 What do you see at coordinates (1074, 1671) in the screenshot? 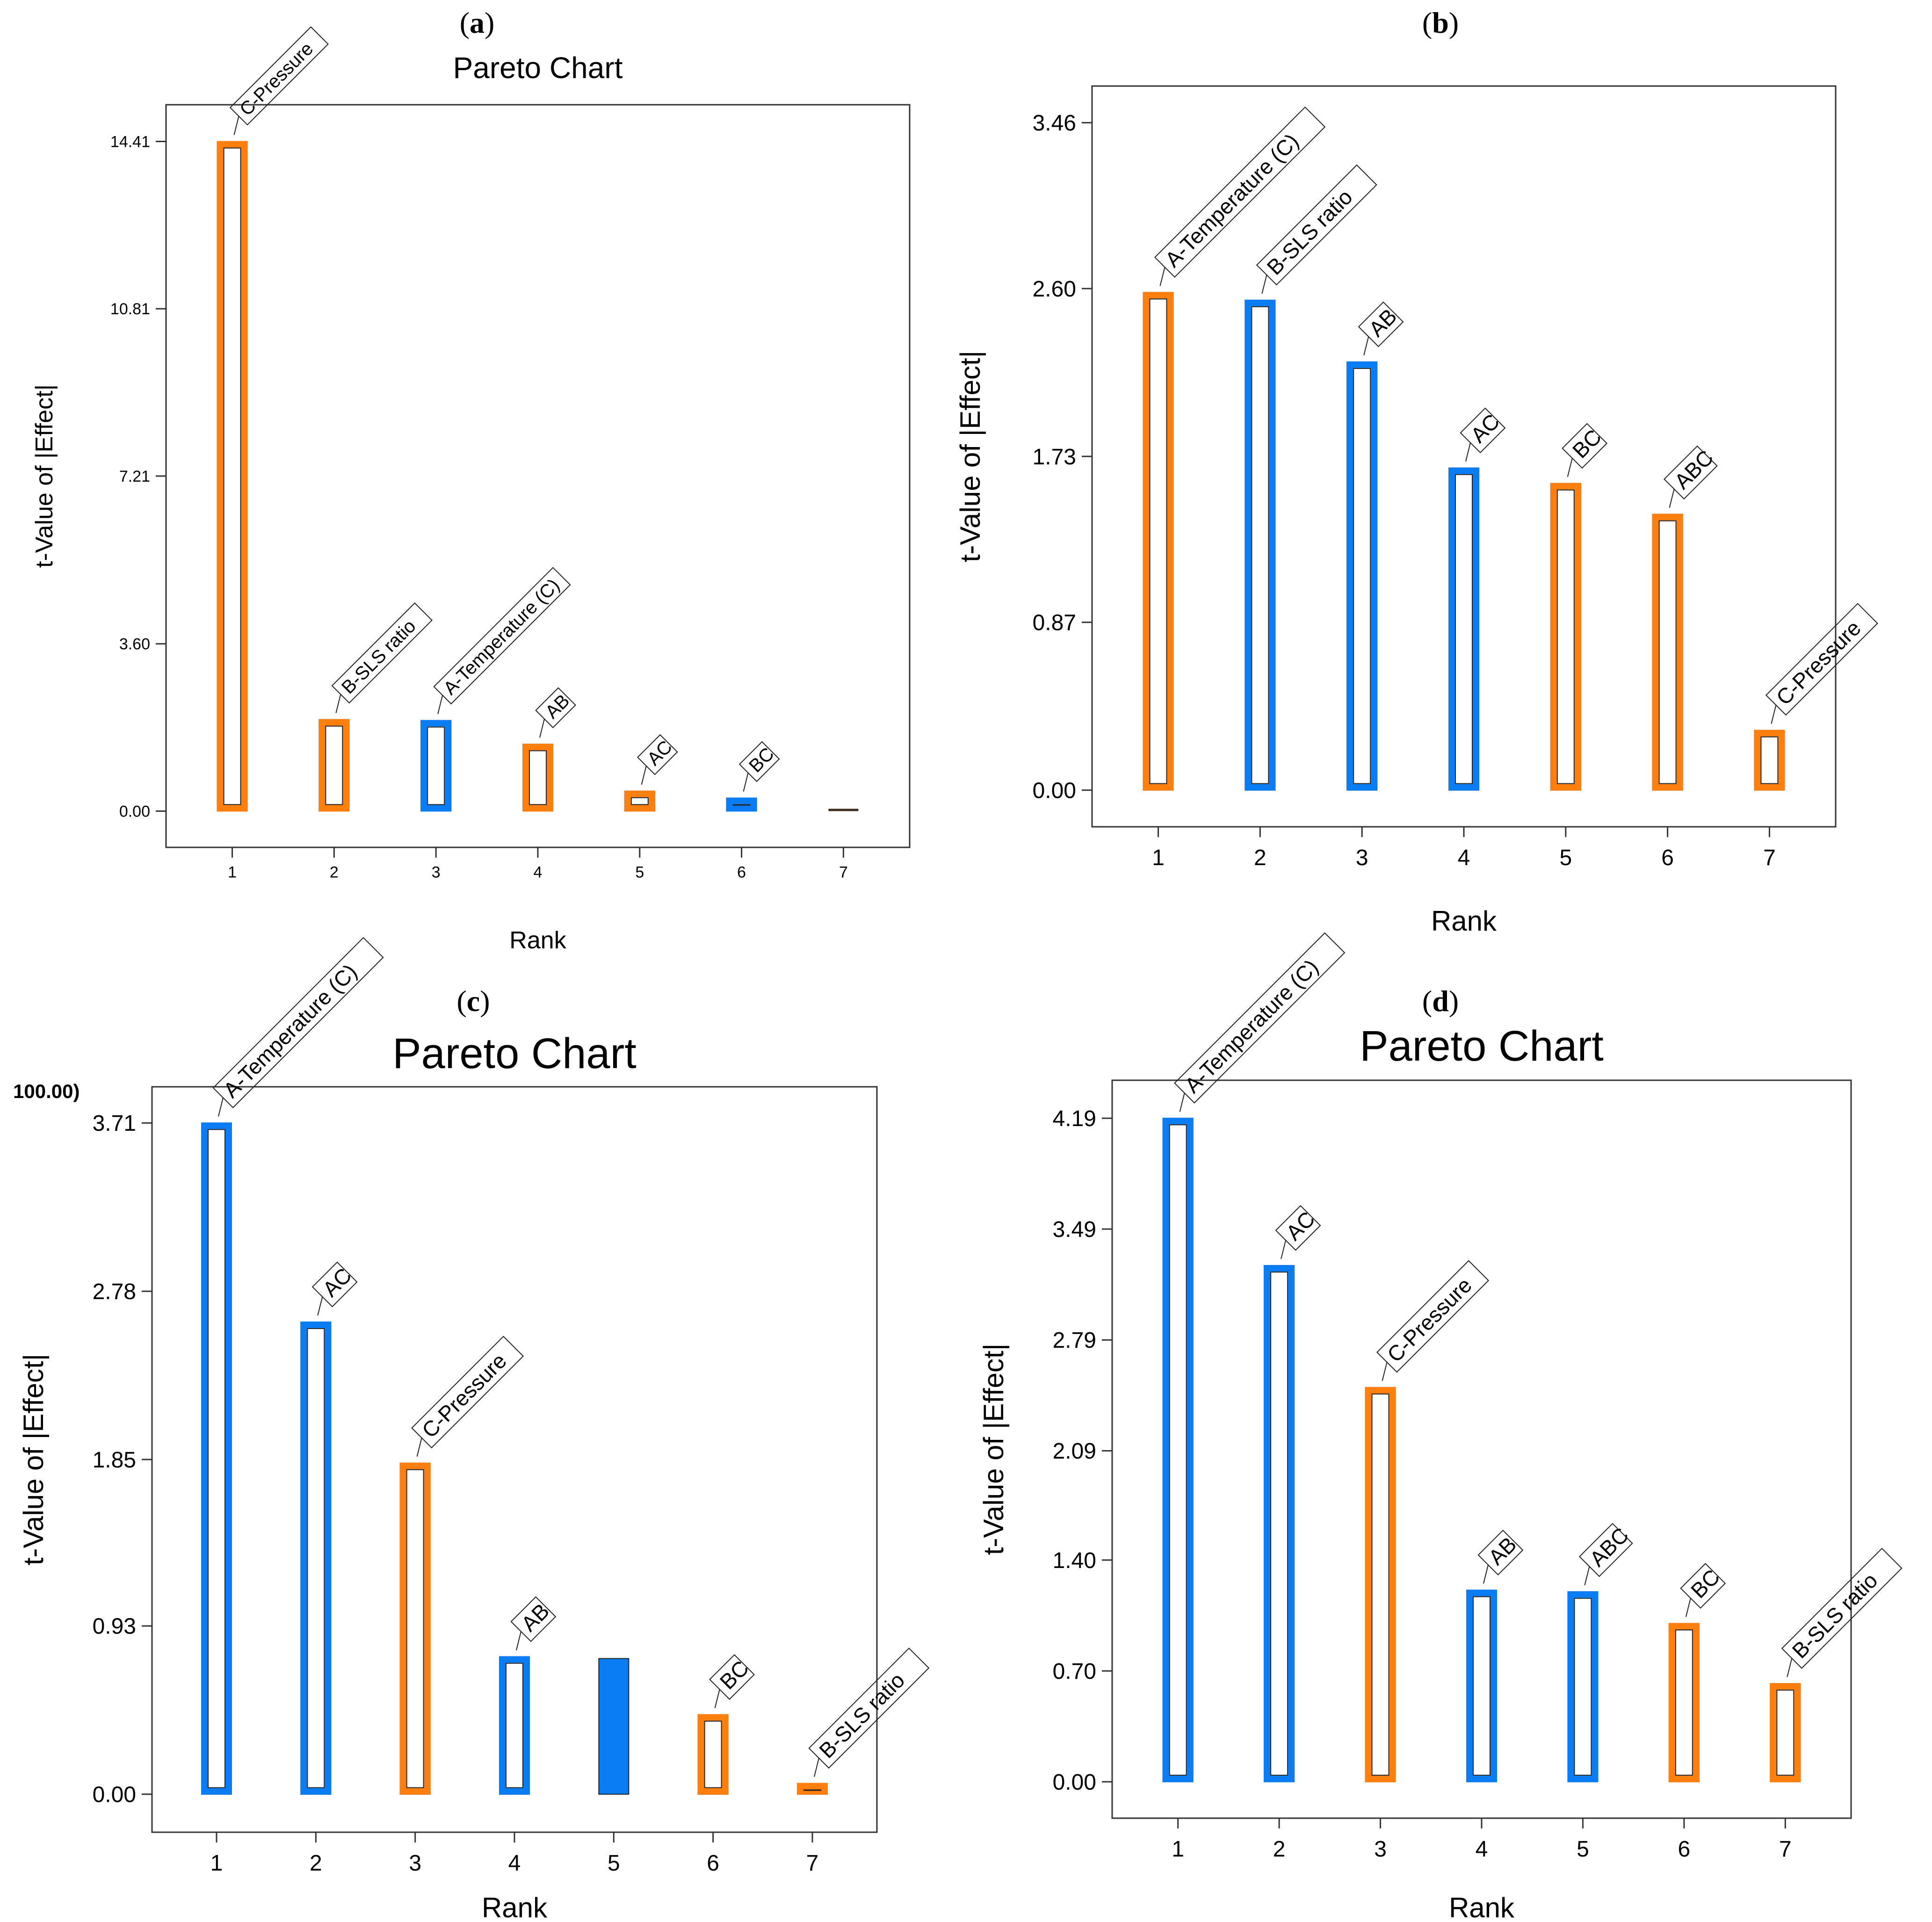
I see `y-tick-label: 0.70` at bounding box center [1074, 1671].